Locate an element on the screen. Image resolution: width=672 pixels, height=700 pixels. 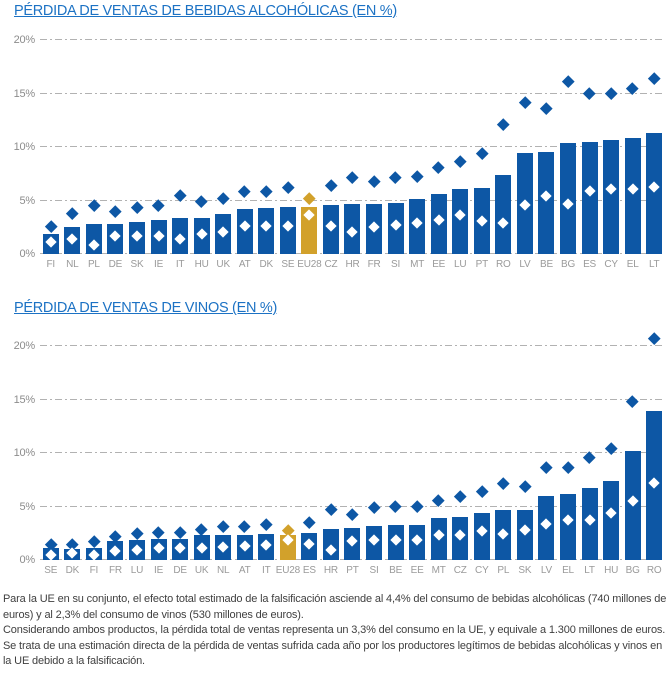
xlabel-DE: DE is located at coordinates (180, 570).